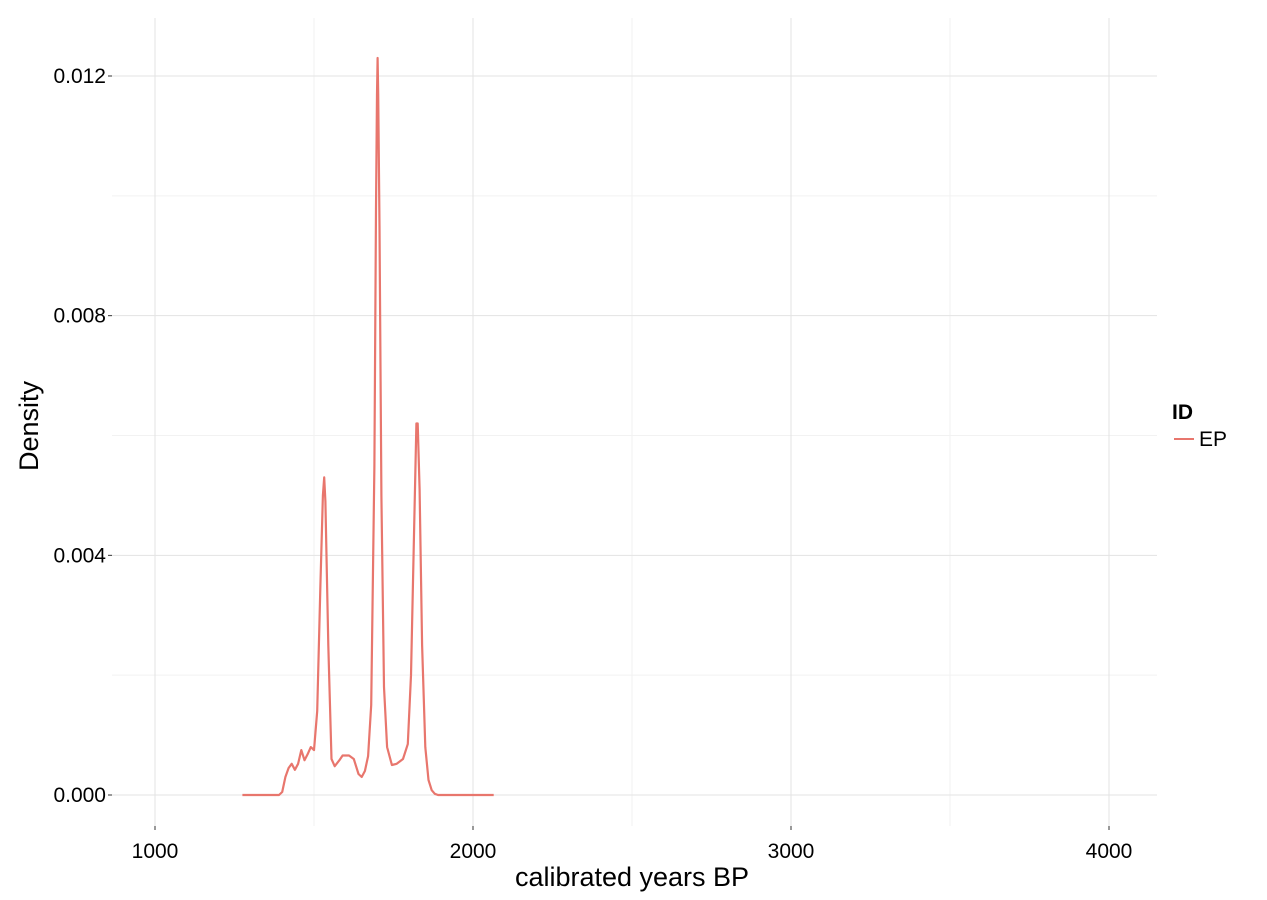 Image resolution: width=1267 pixels, height=900 pixels. What do you see at coordinates (1199, 426) in the screenshot?
I see `legend: ID EP` at bounding box center [1199, 426].